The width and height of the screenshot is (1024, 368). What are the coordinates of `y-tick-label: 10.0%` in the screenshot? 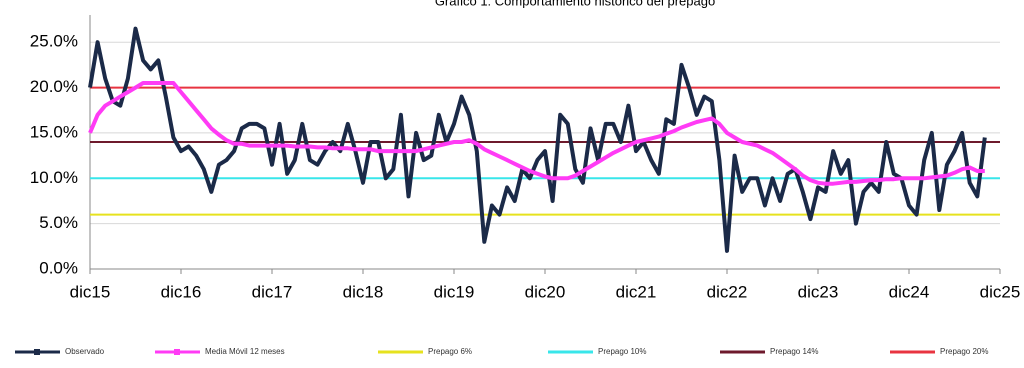 It's located at (54, 177).